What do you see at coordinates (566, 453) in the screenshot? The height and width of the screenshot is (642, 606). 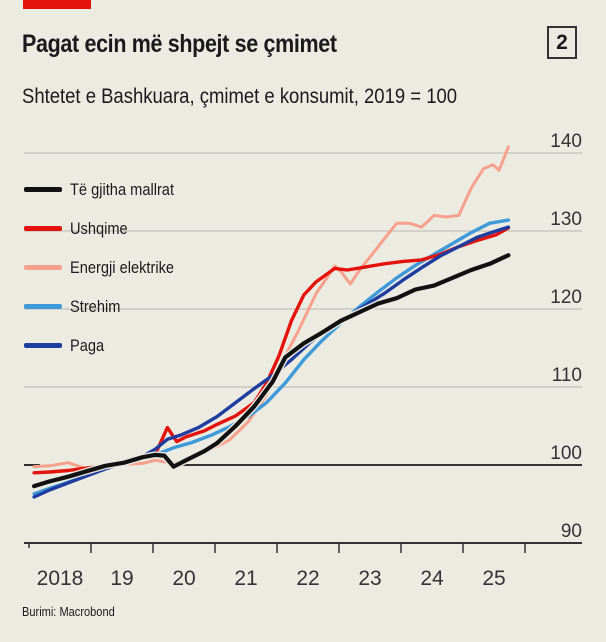 I see `y-tick-label: 100` at bounding box center [566, 453].